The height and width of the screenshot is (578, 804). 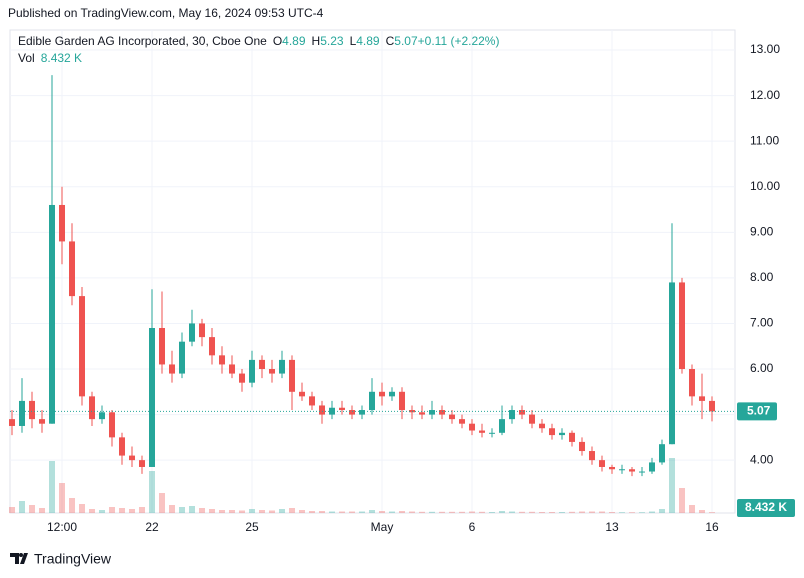 I want to click on volume-badge-label: 8.432 K, so click(x=766, y=507).